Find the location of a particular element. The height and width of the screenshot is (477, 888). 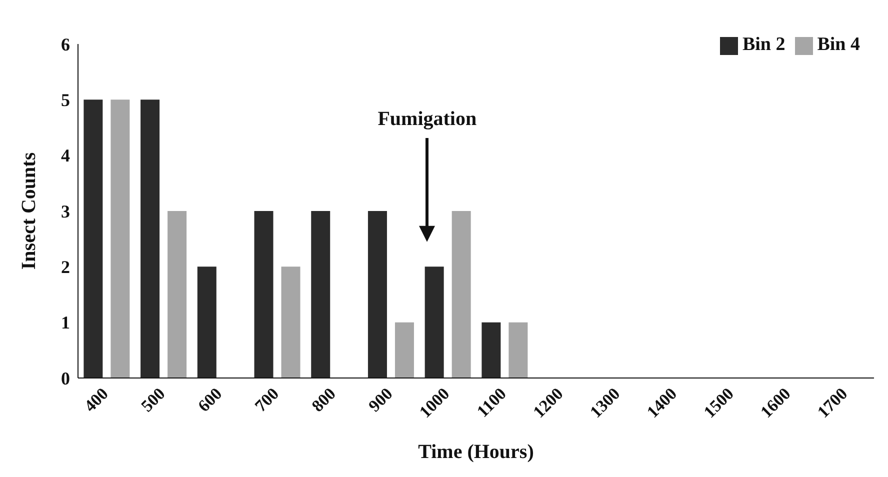

annotation: Fumigation is located at coordinates (427, 120).